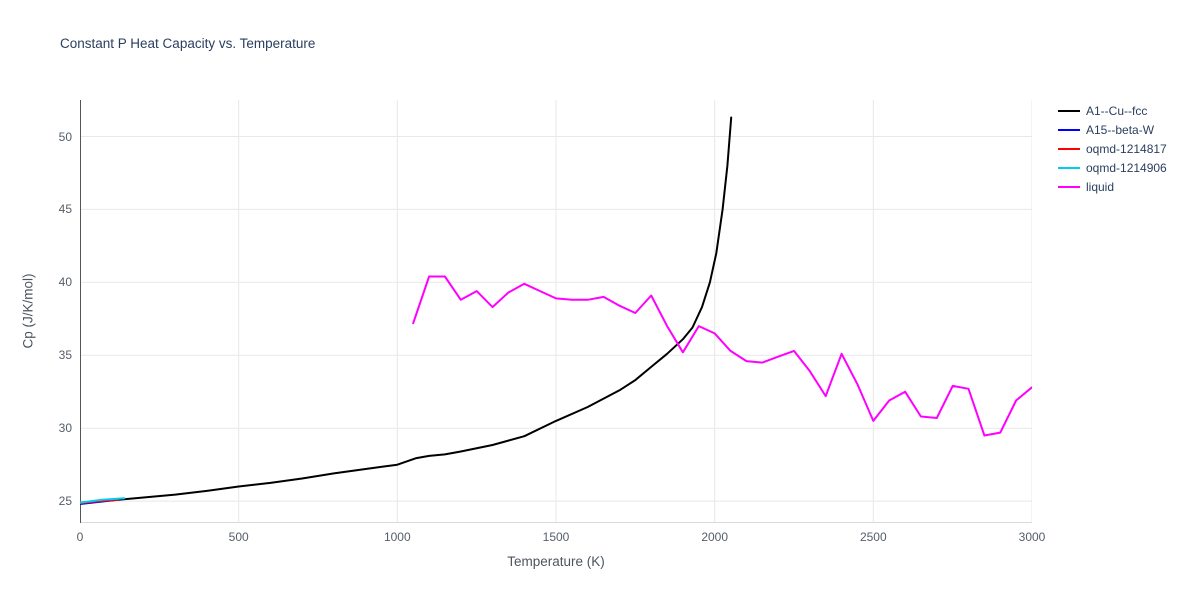 Image resolution: width=1200 pixels, height=600 pixels. Describe the element at coordinates (188, 43) in the screenshot. I see `chart-title: Constant P Heat Capacity vs. Temperature` at that location.